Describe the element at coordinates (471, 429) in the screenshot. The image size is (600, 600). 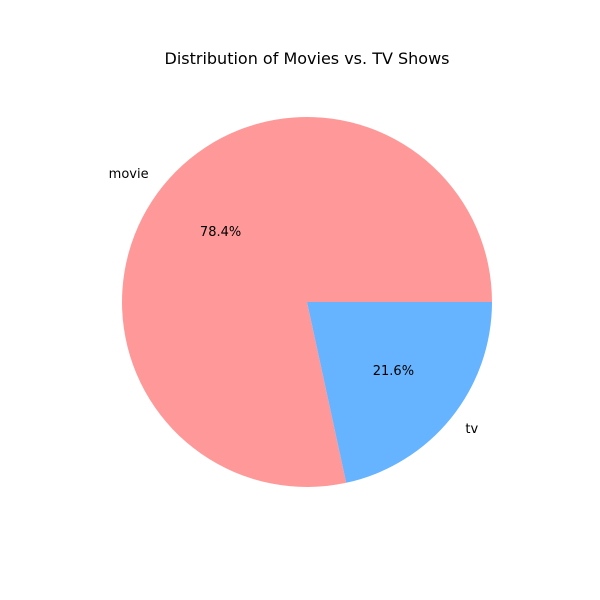
I see `category-label-tv: tv` at that location.